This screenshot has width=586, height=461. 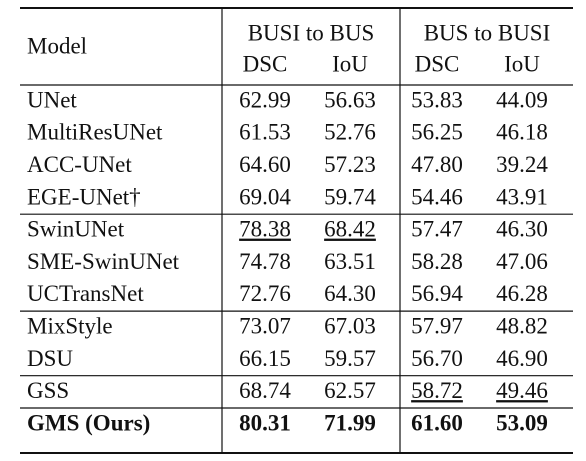 I want to click on cell-value: 56.94, so click(x=437, y=293).